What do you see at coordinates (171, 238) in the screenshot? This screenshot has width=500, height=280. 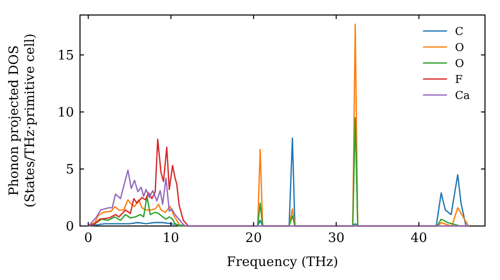 I see `x-tick-label: 10` at bounding box center [171, 238].